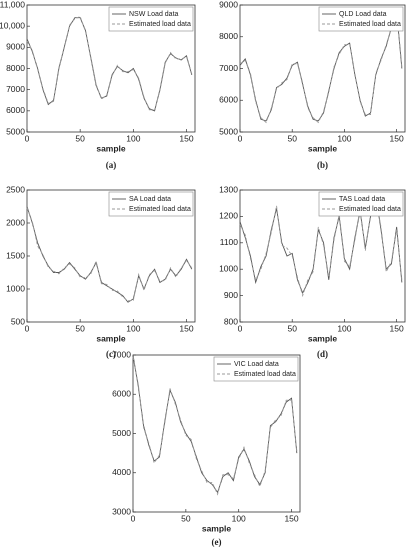 The image size is (410, 555). What do you see at coordinates (229, 242) in the screenshot?
I see `y-tick-label: 1100` at bounding box center [229, 242].